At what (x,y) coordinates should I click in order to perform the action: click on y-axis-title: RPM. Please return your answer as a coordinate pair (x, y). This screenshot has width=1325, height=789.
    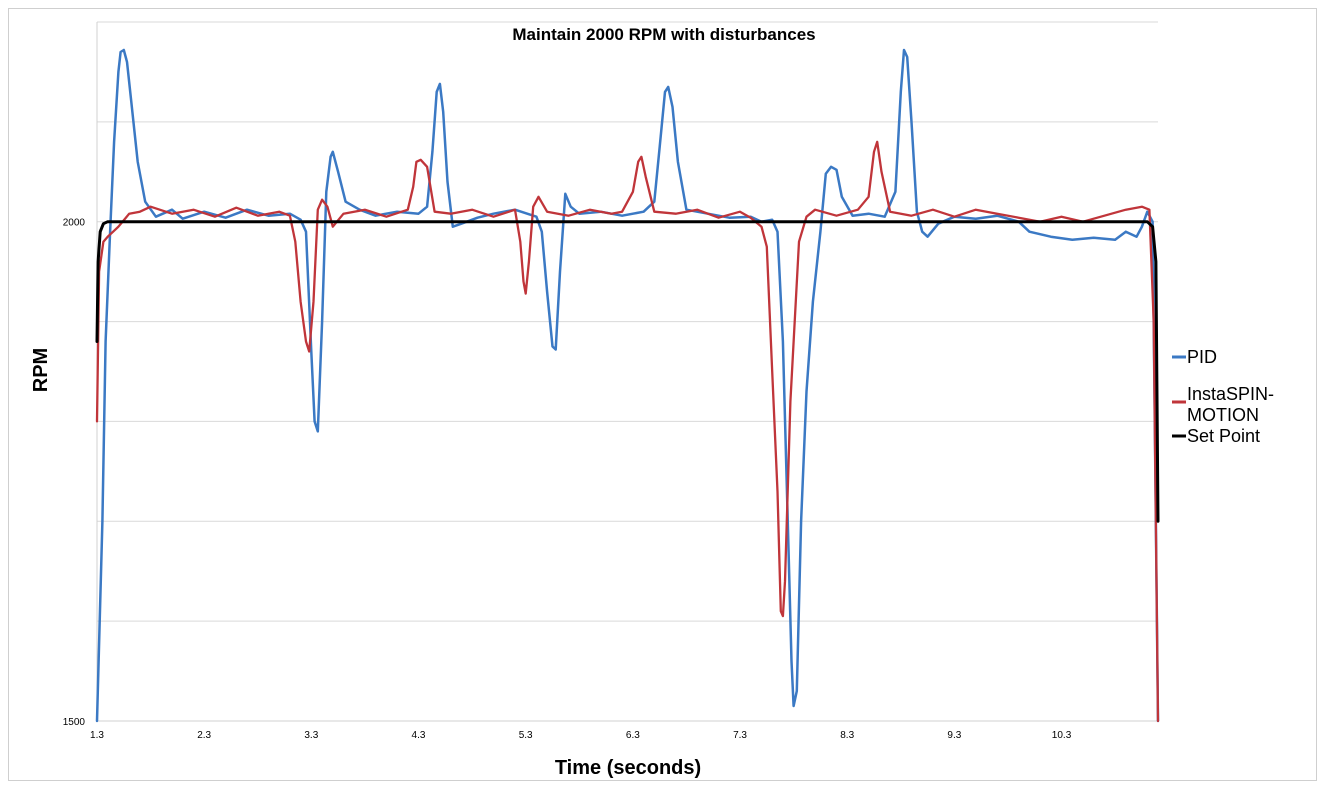
    Looking at the image, I should click on (41, 370).